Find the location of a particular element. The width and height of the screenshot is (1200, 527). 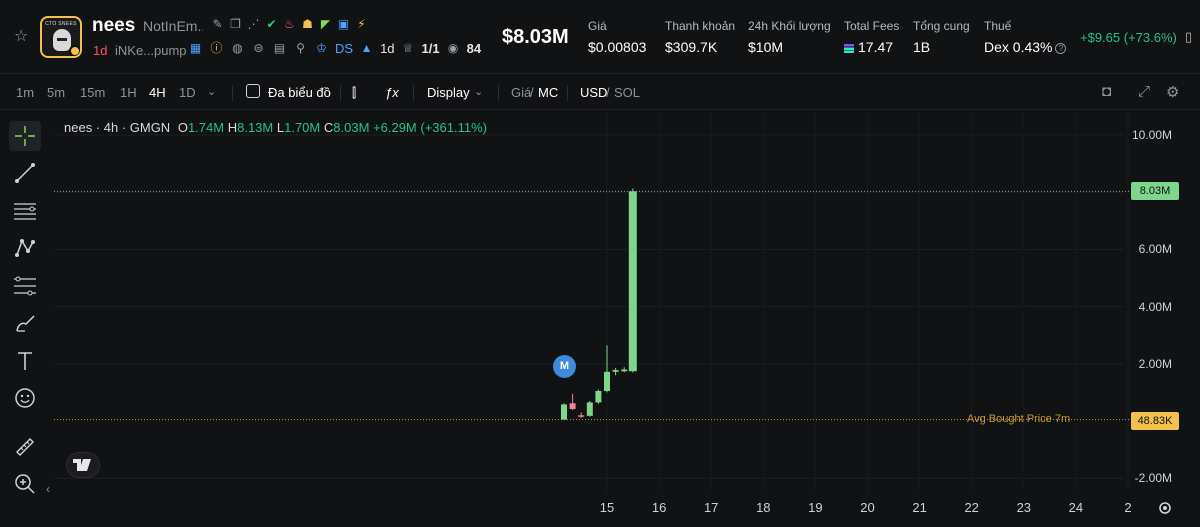

logo-face-icon is located at coordinates (62, 40).